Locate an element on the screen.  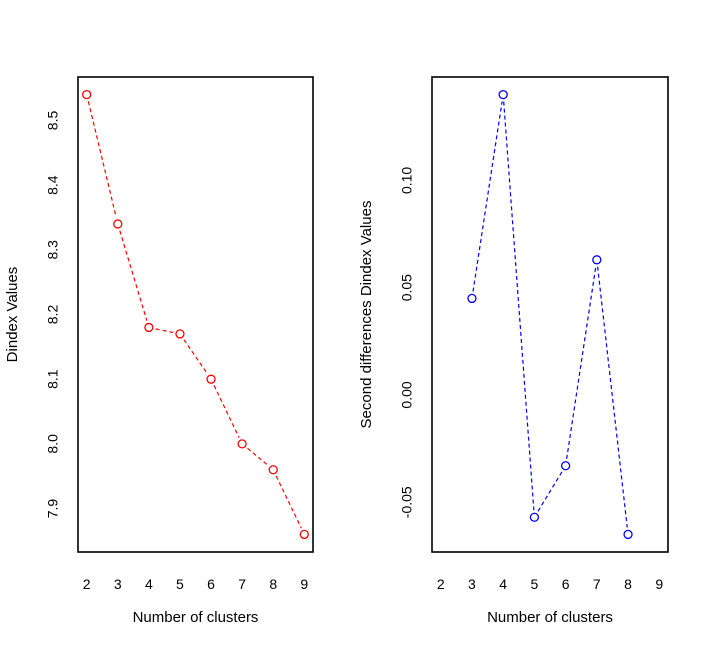
y-tick-label: 8.3 is located at coordinates (53, 250).